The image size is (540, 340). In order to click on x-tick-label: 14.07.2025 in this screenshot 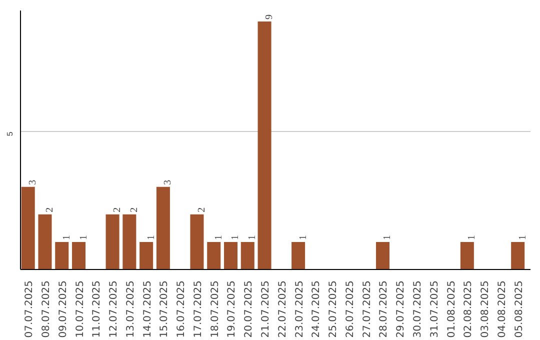, I will do `click(148, 309)`.